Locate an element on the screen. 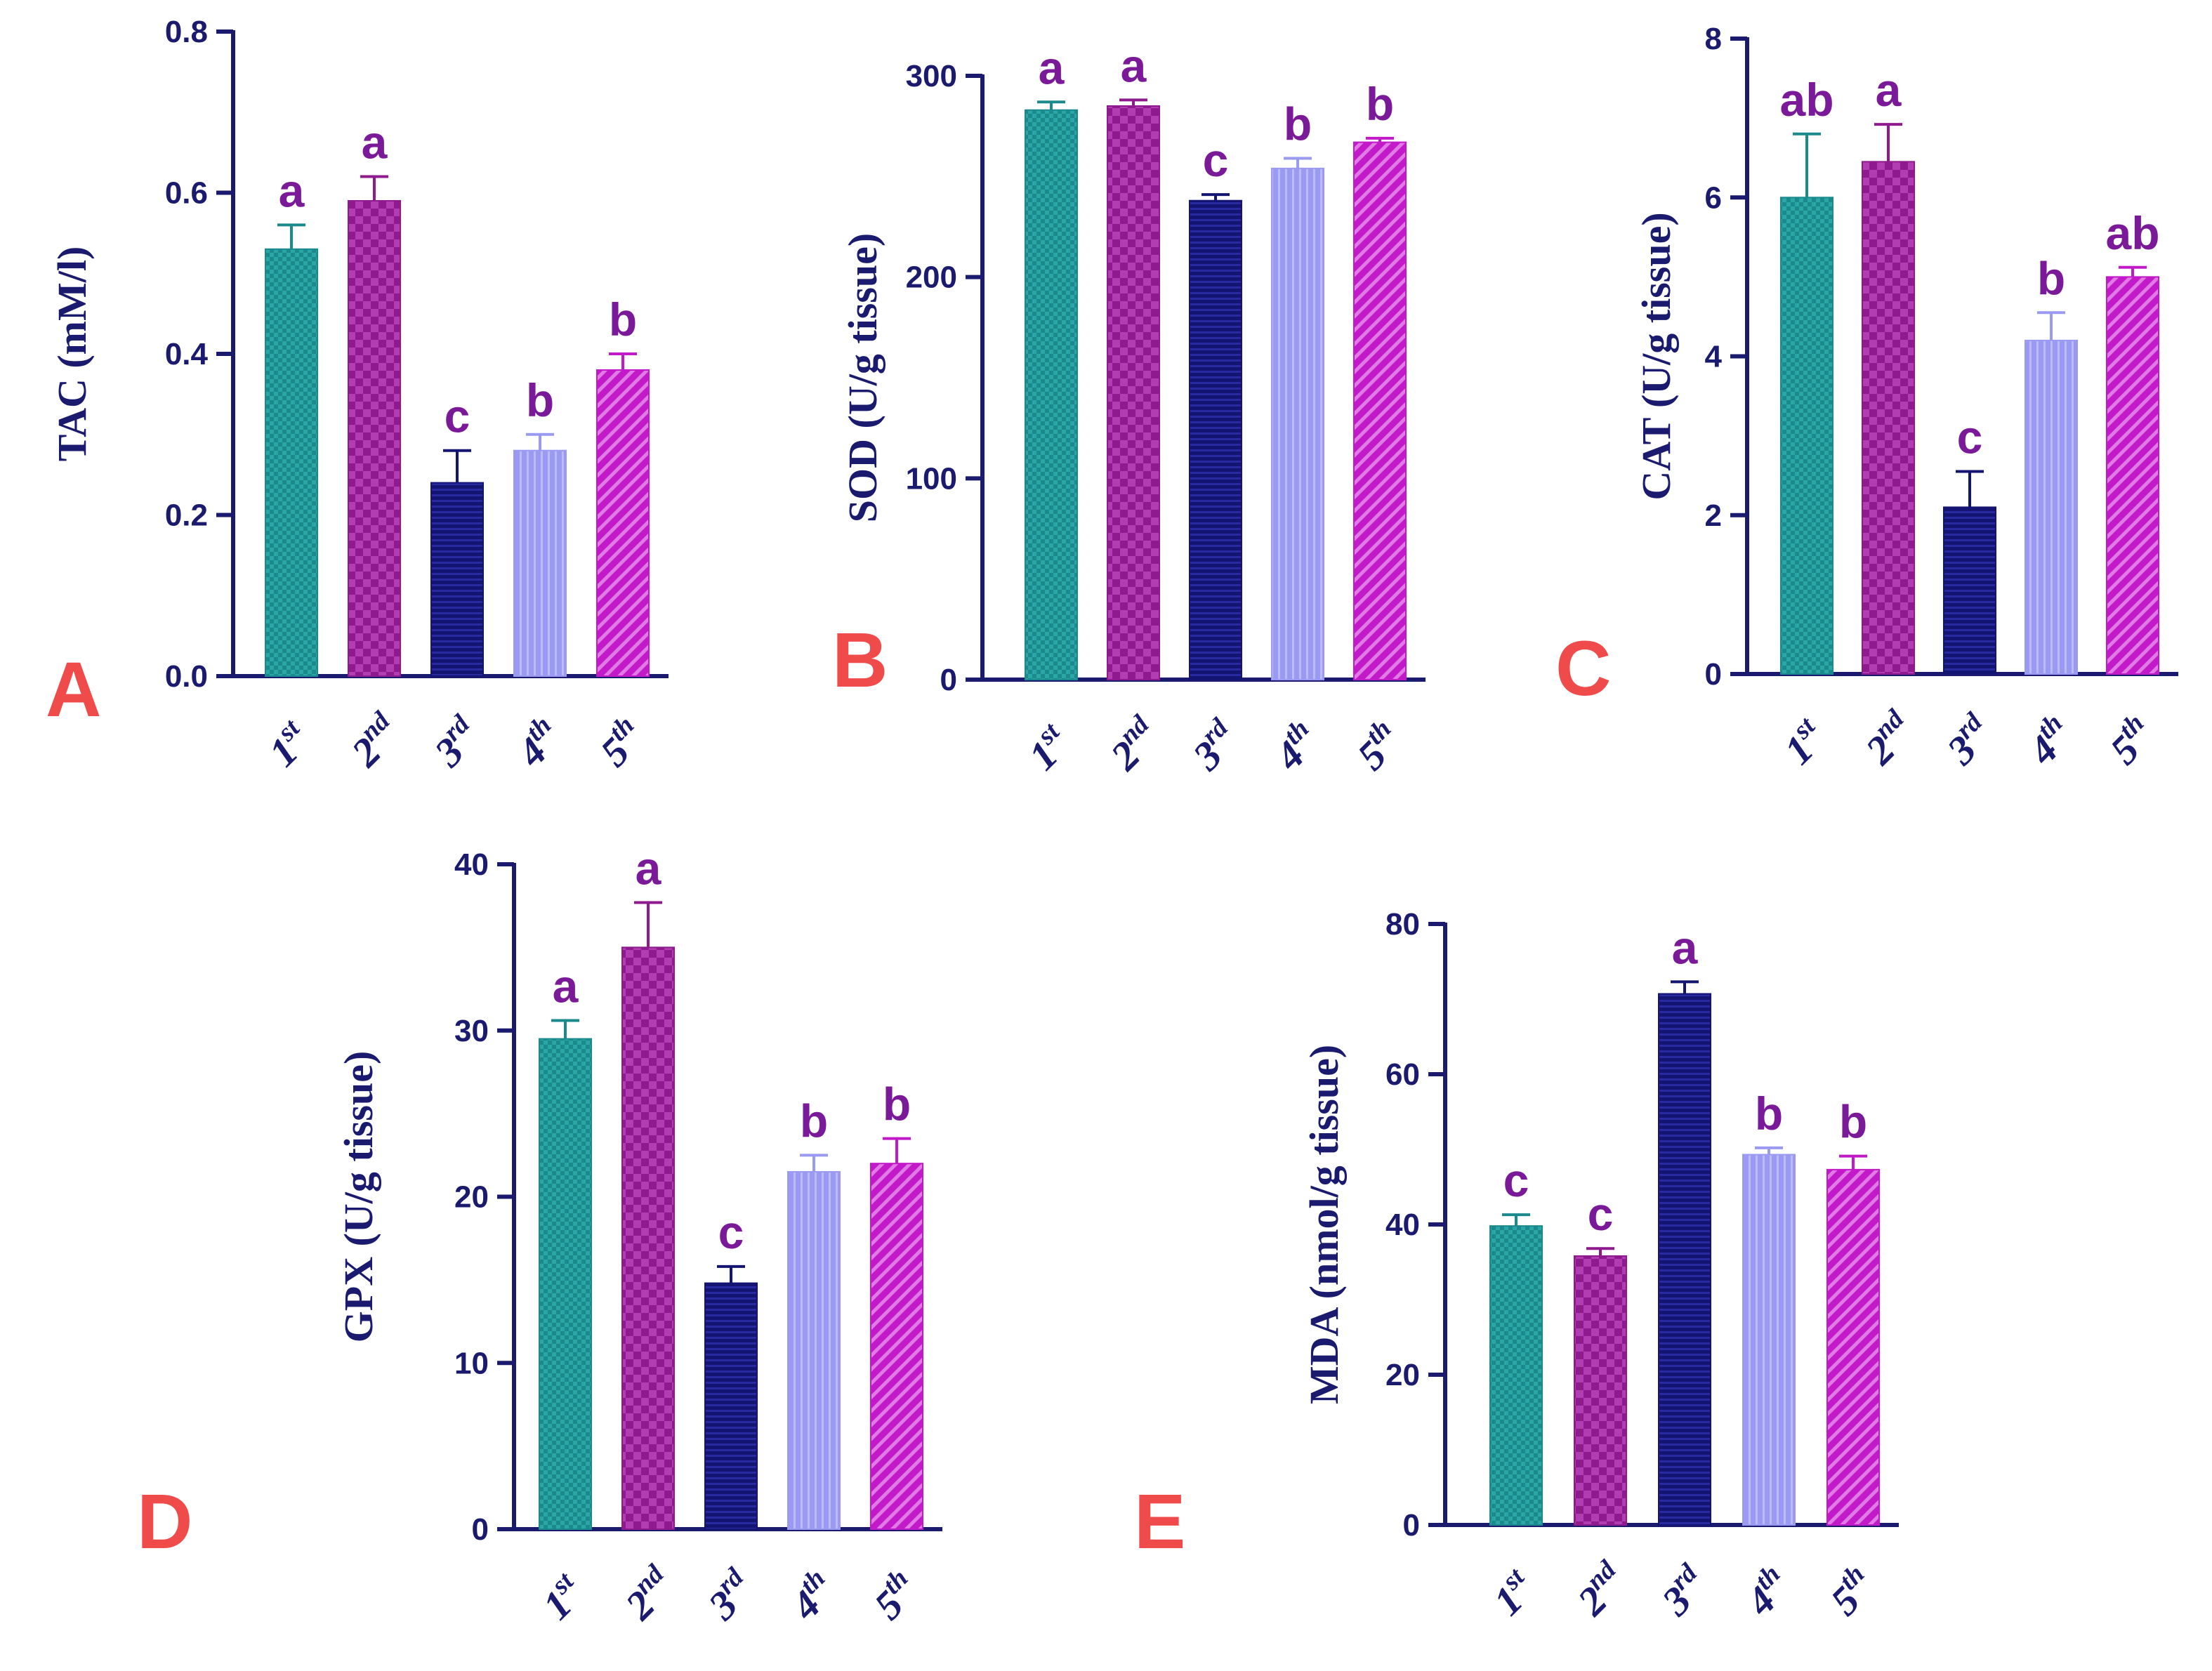 The image size is (2212, 1671). y-tick-label: 0.4 is located at coordinates (187, 354).